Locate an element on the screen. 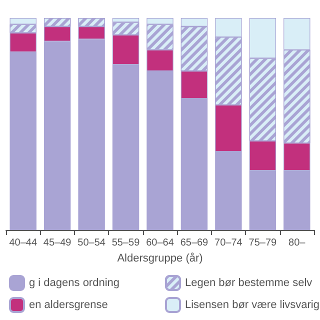 This screenshot has height=320, width=320. x-tick-label: 65–69 is located at coordinates (194, 243).